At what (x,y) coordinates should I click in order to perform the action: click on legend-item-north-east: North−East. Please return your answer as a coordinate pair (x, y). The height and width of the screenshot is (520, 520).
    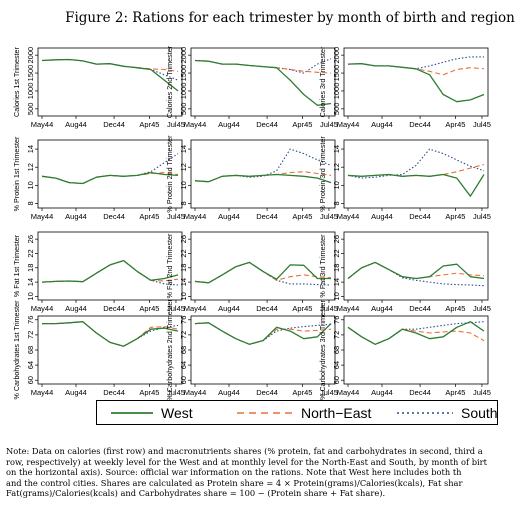
    Looking at the image, I should click on (304, 413).